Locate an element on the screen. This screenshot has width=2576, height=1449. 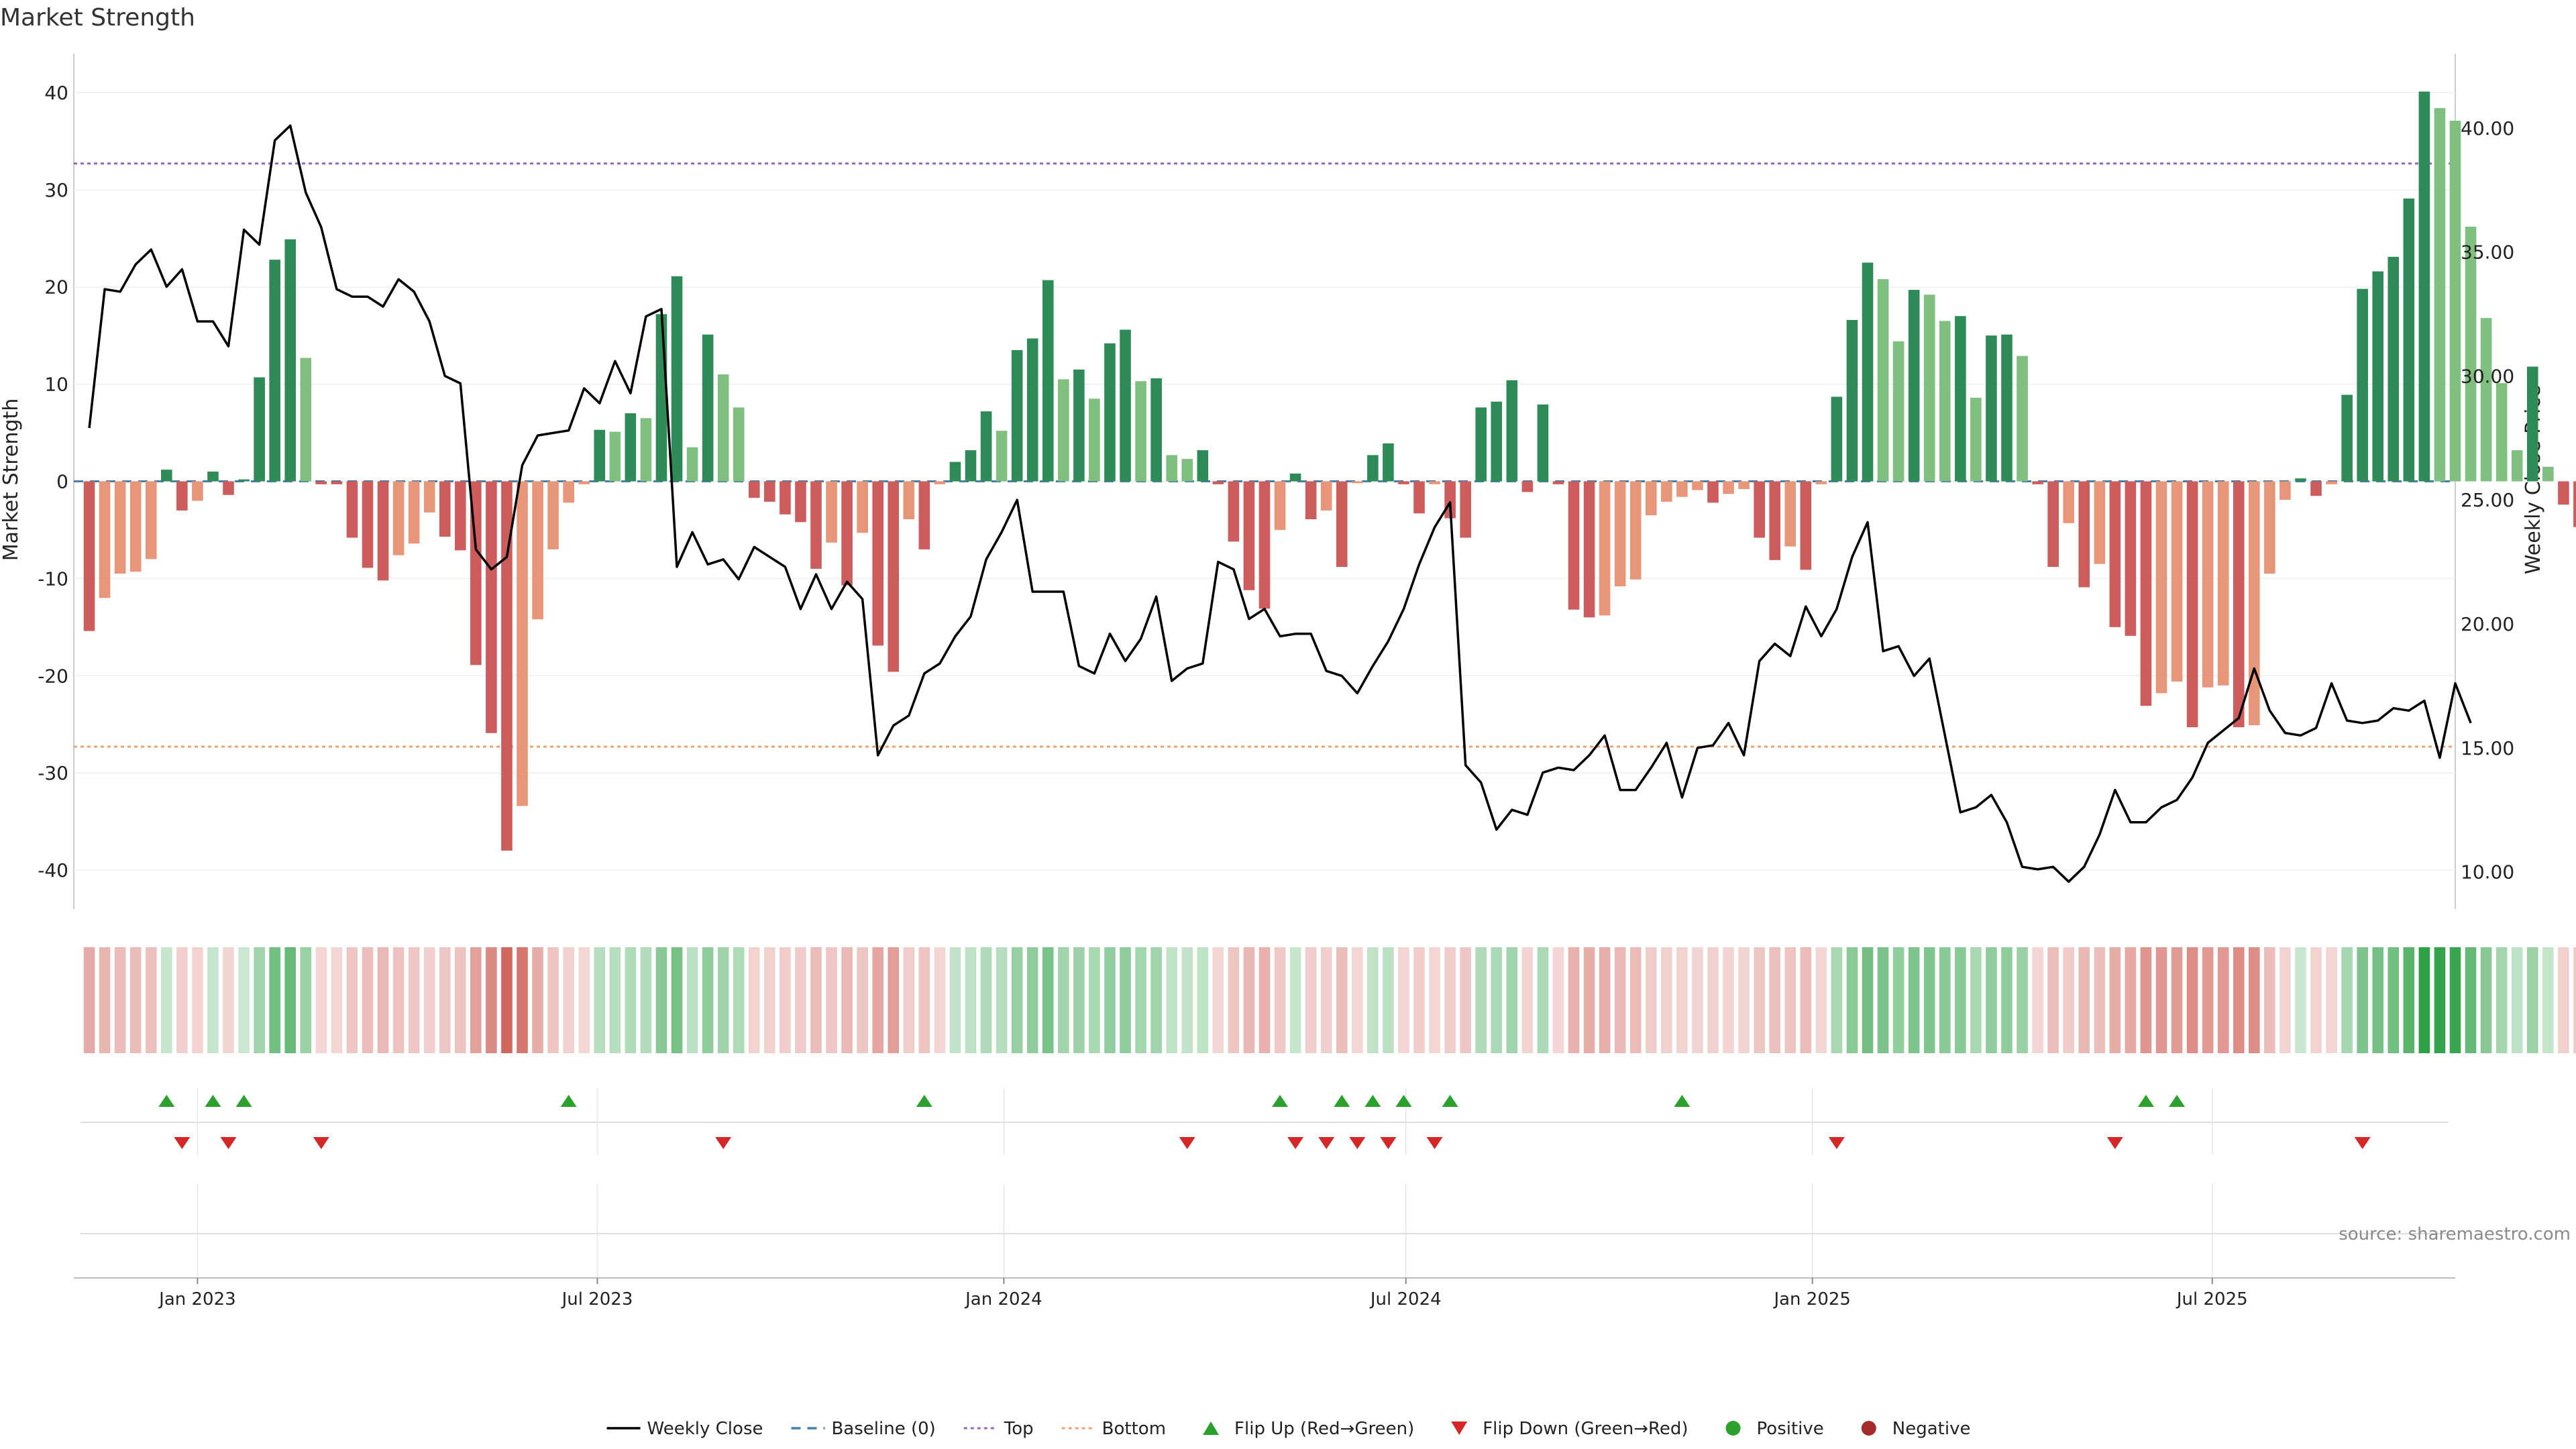
y2-tick-label: 25.00 is located at coordinates (2487, 500).